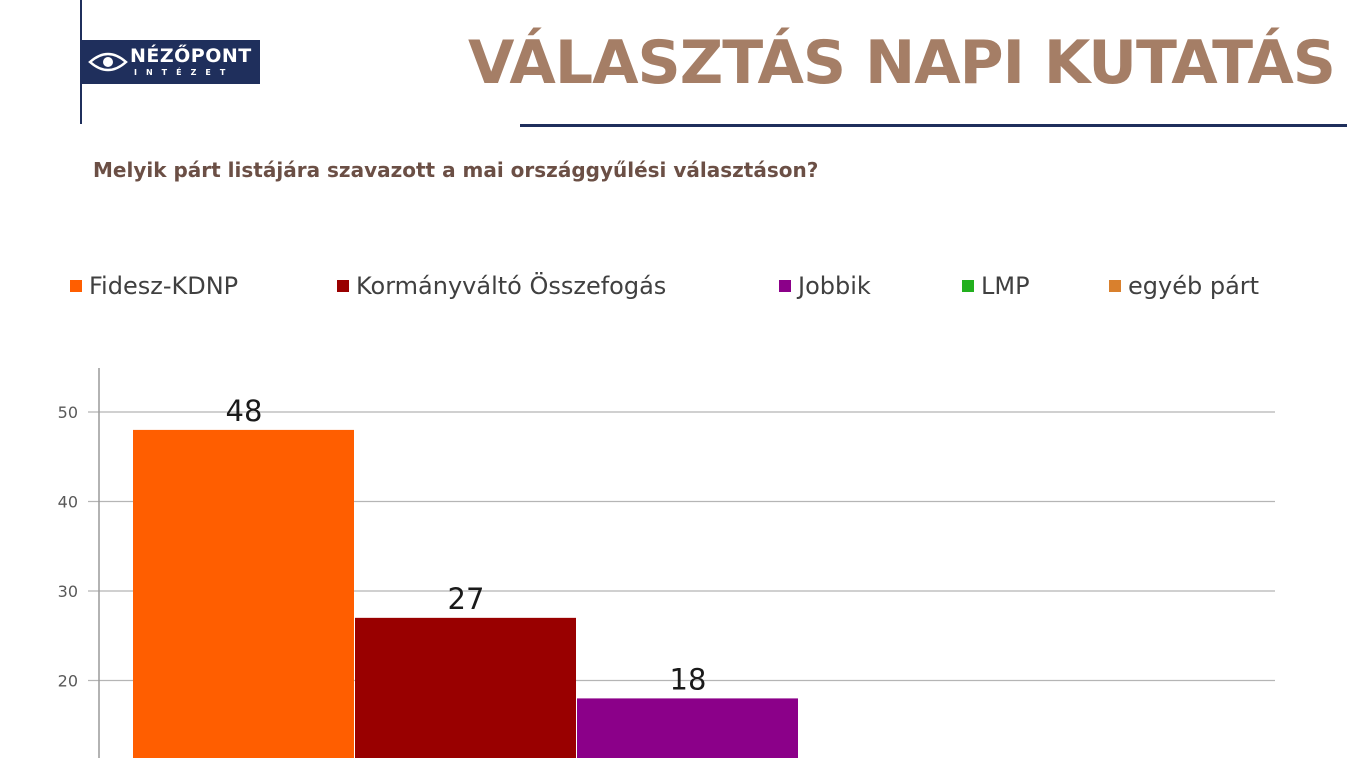 This screenshot has height=758, width=1347. Describe the element at coordinates (1194, 286) in the screenshot. I see `legend-label: egyéb párt` at that location.